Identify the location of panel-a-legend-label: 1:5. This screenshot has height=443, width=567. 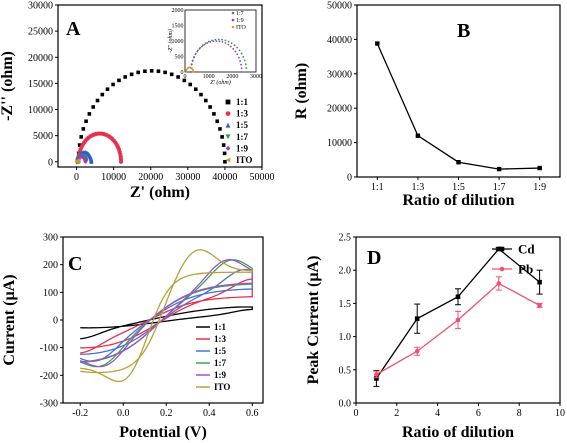
(242, 125).